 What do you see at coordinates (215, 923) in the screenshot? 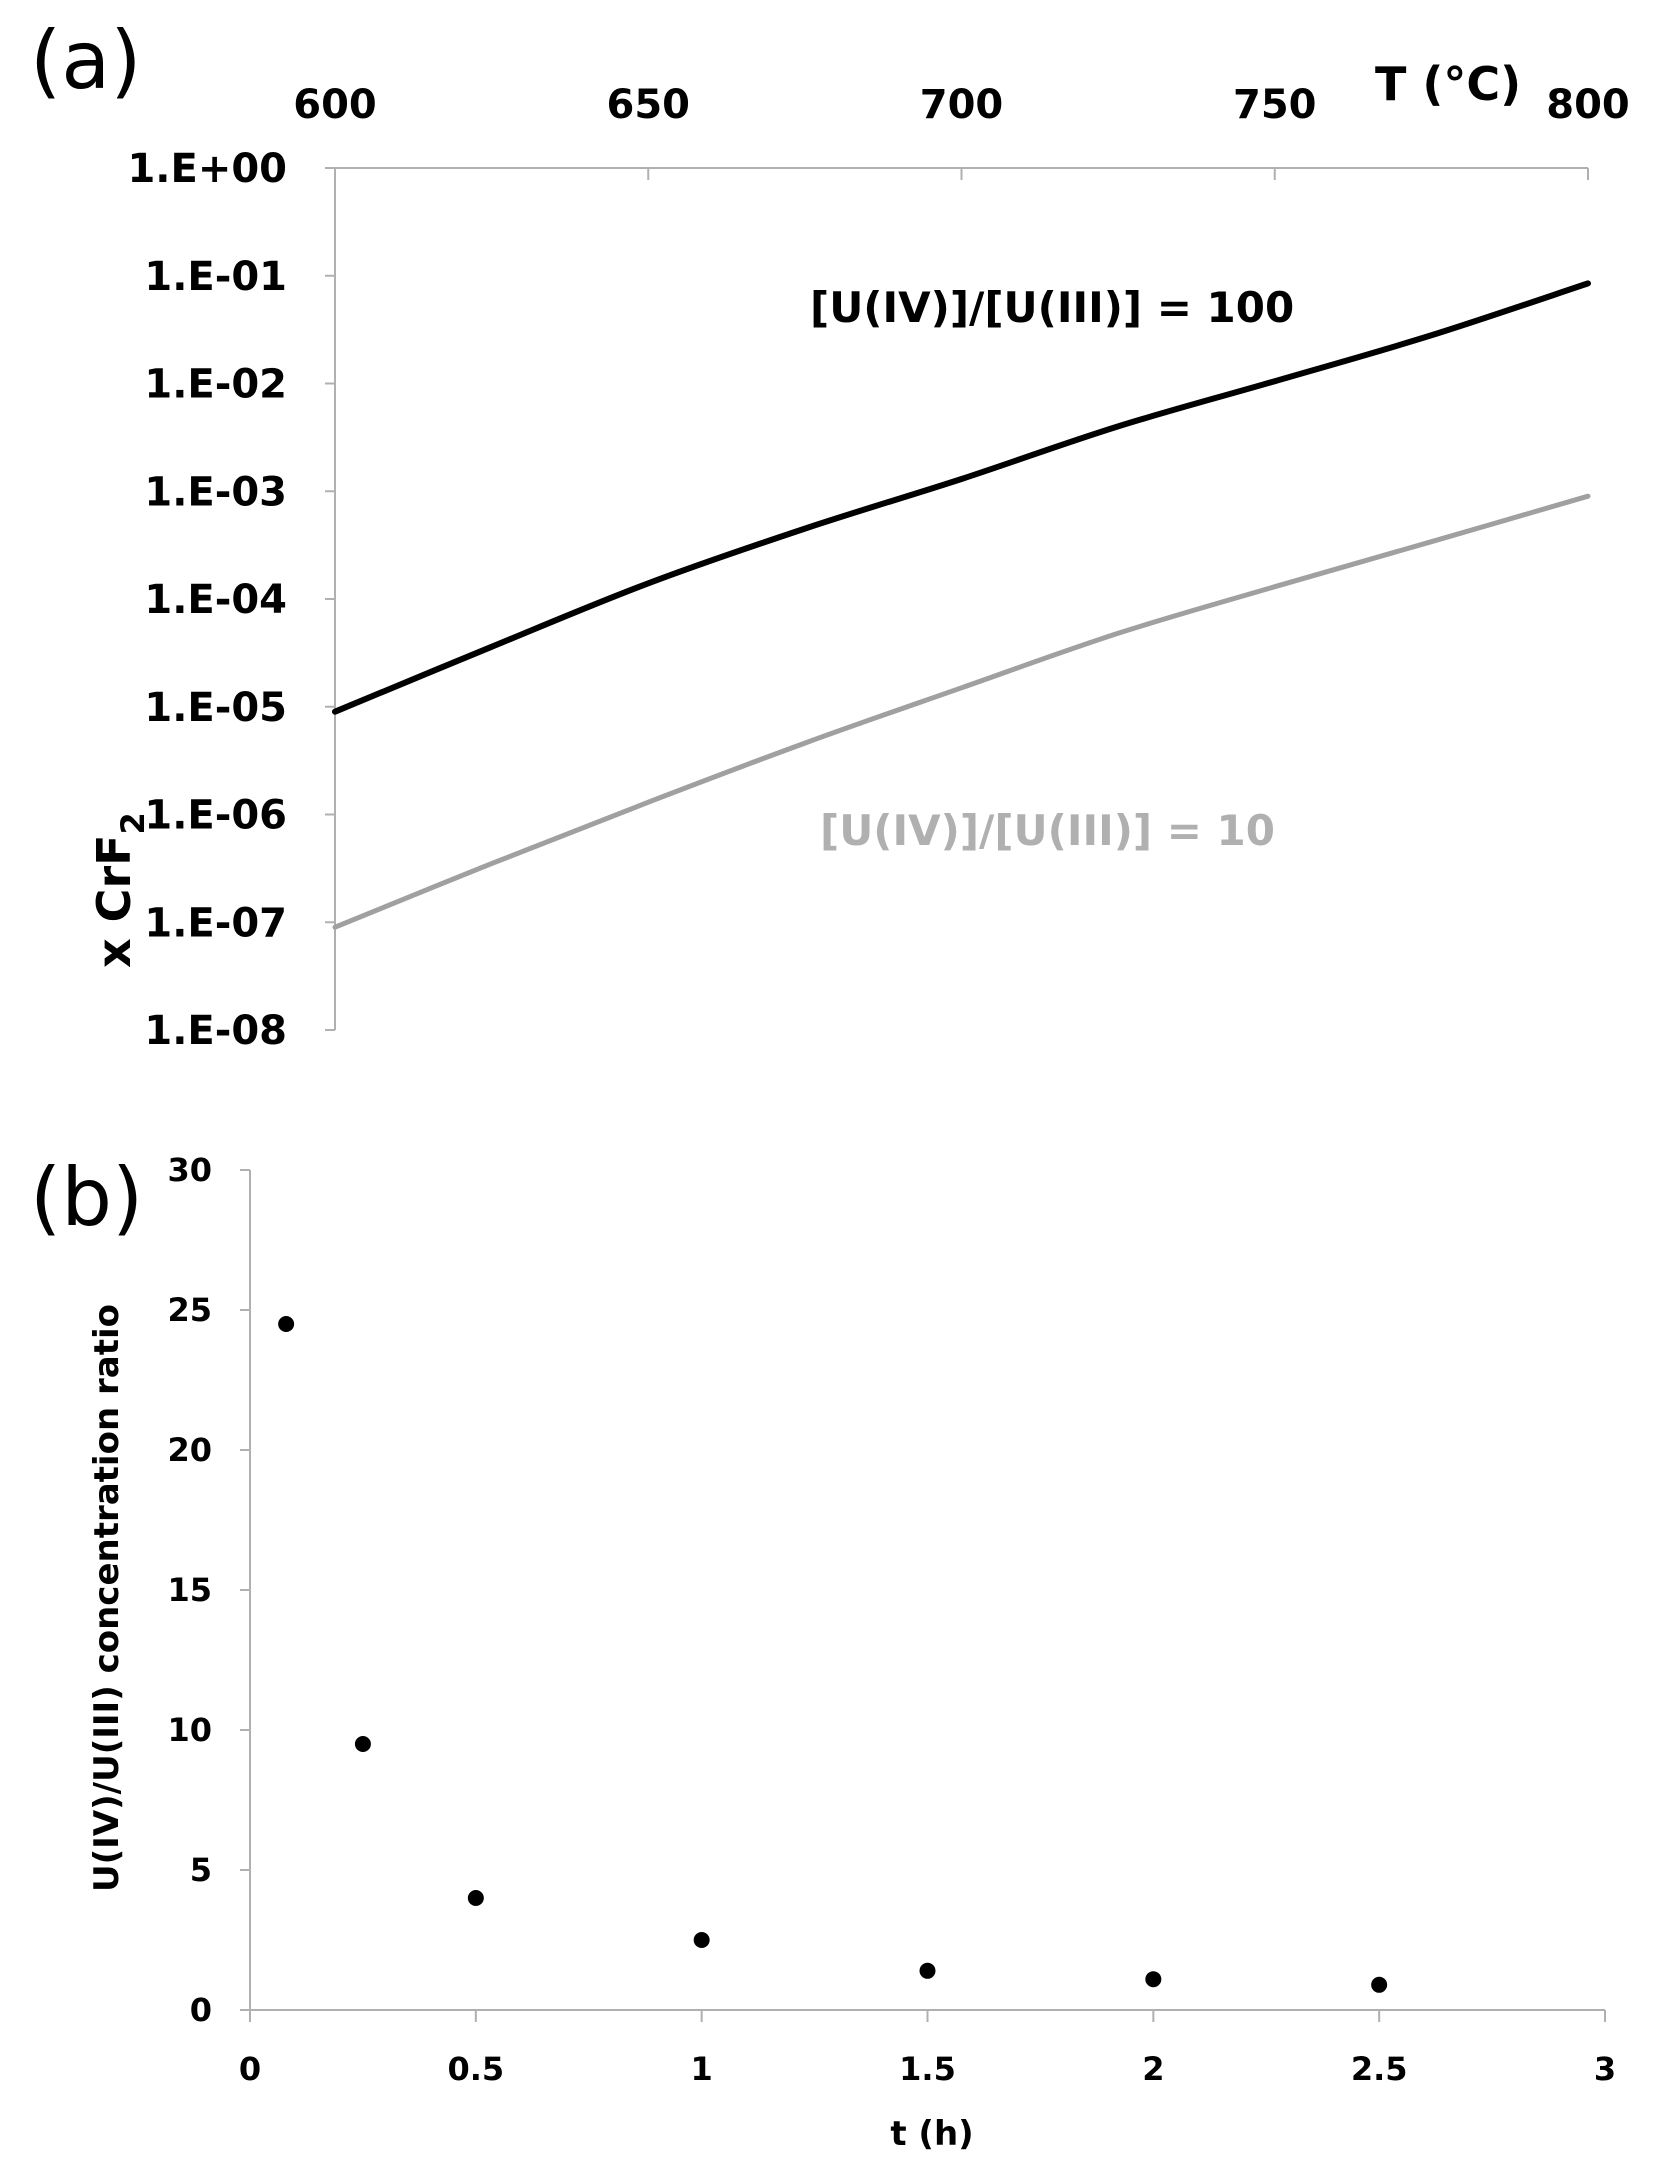
I see `a-y-tick-label: 1.E-07` at bounding box center [215, 923].